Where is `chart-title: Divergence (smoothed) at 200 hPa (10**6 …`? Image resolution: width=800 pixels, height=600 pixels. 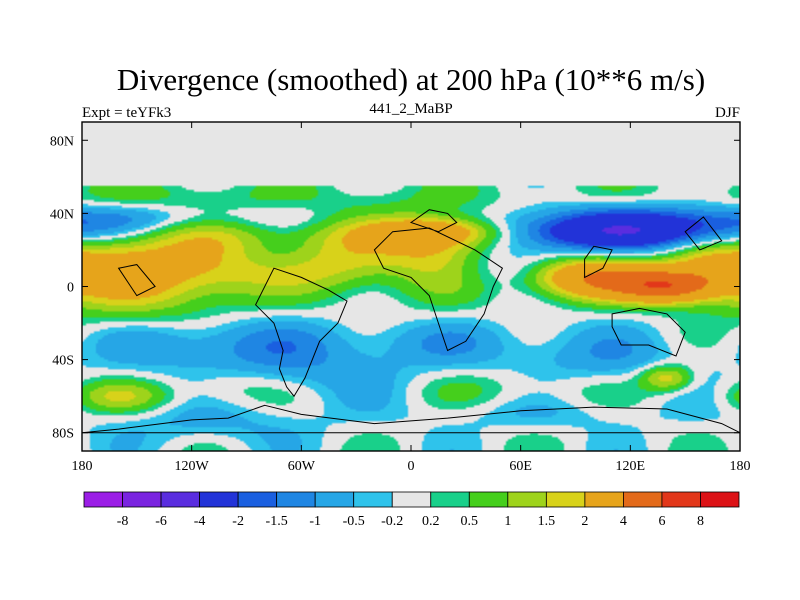 chart-title: Divergence (smoothed) at 200 hPa (10**6 … is located at coordinates (411, 79).